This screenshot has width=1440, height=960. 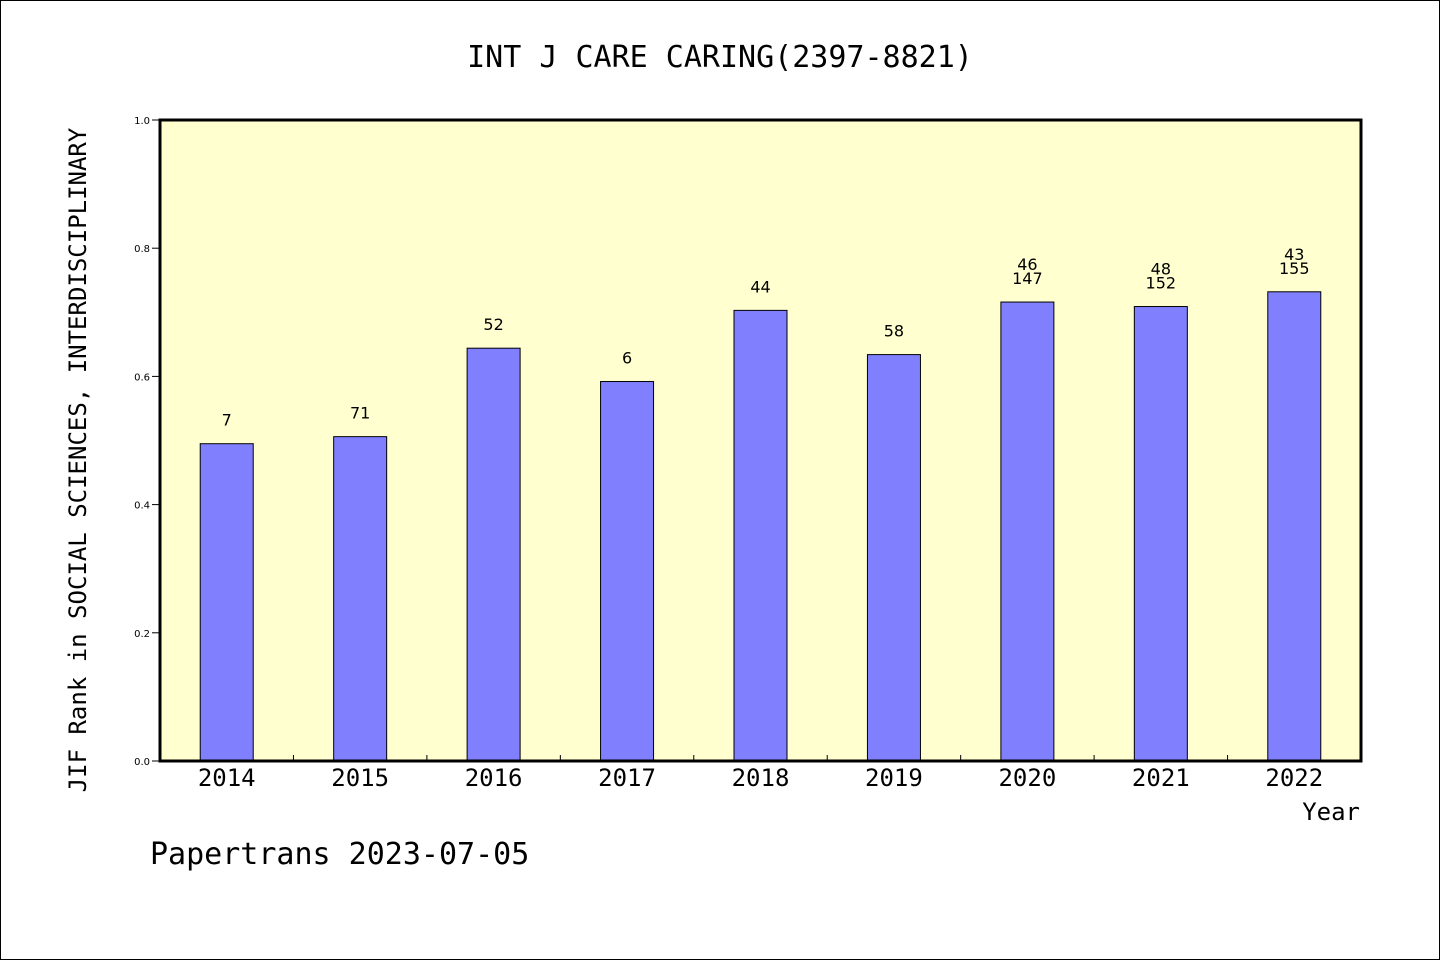 I want to click on bar-label-2022-1: 43, so click(x=1294, y=254).